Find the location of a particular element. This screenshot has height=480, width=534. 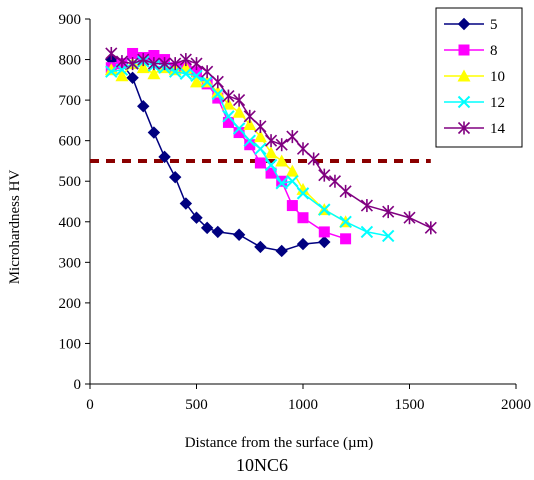

y-tick-label: 400 is located at coordinates (70, 223).